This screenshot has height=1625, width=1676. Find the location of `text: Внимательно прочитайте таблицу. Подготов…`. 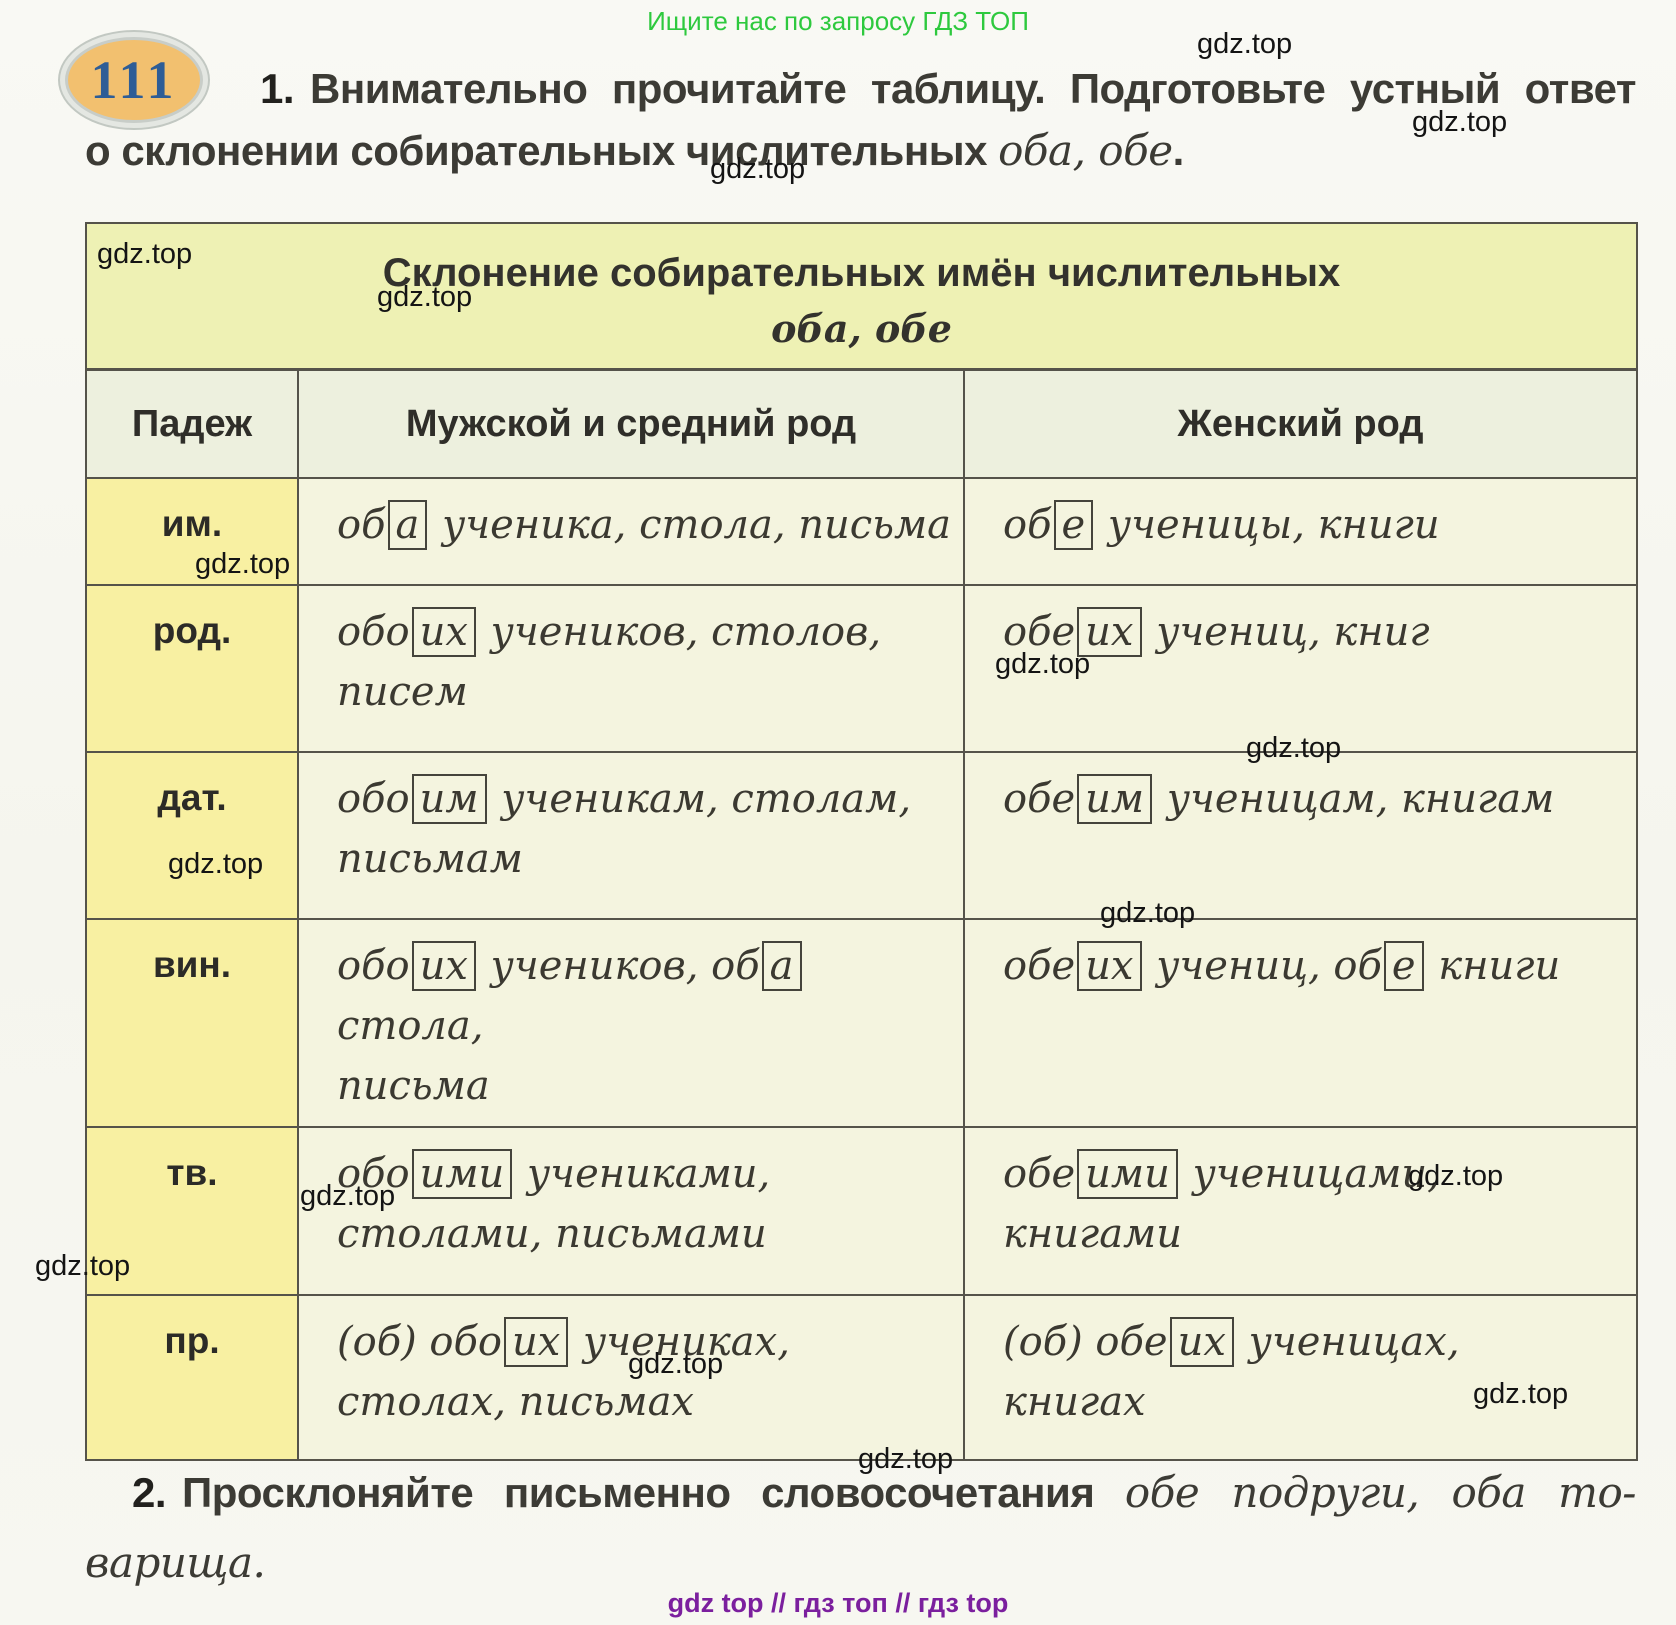

text: Внимательно прочитайте таблицу. Подготов… is located at coordinates (973, 88).